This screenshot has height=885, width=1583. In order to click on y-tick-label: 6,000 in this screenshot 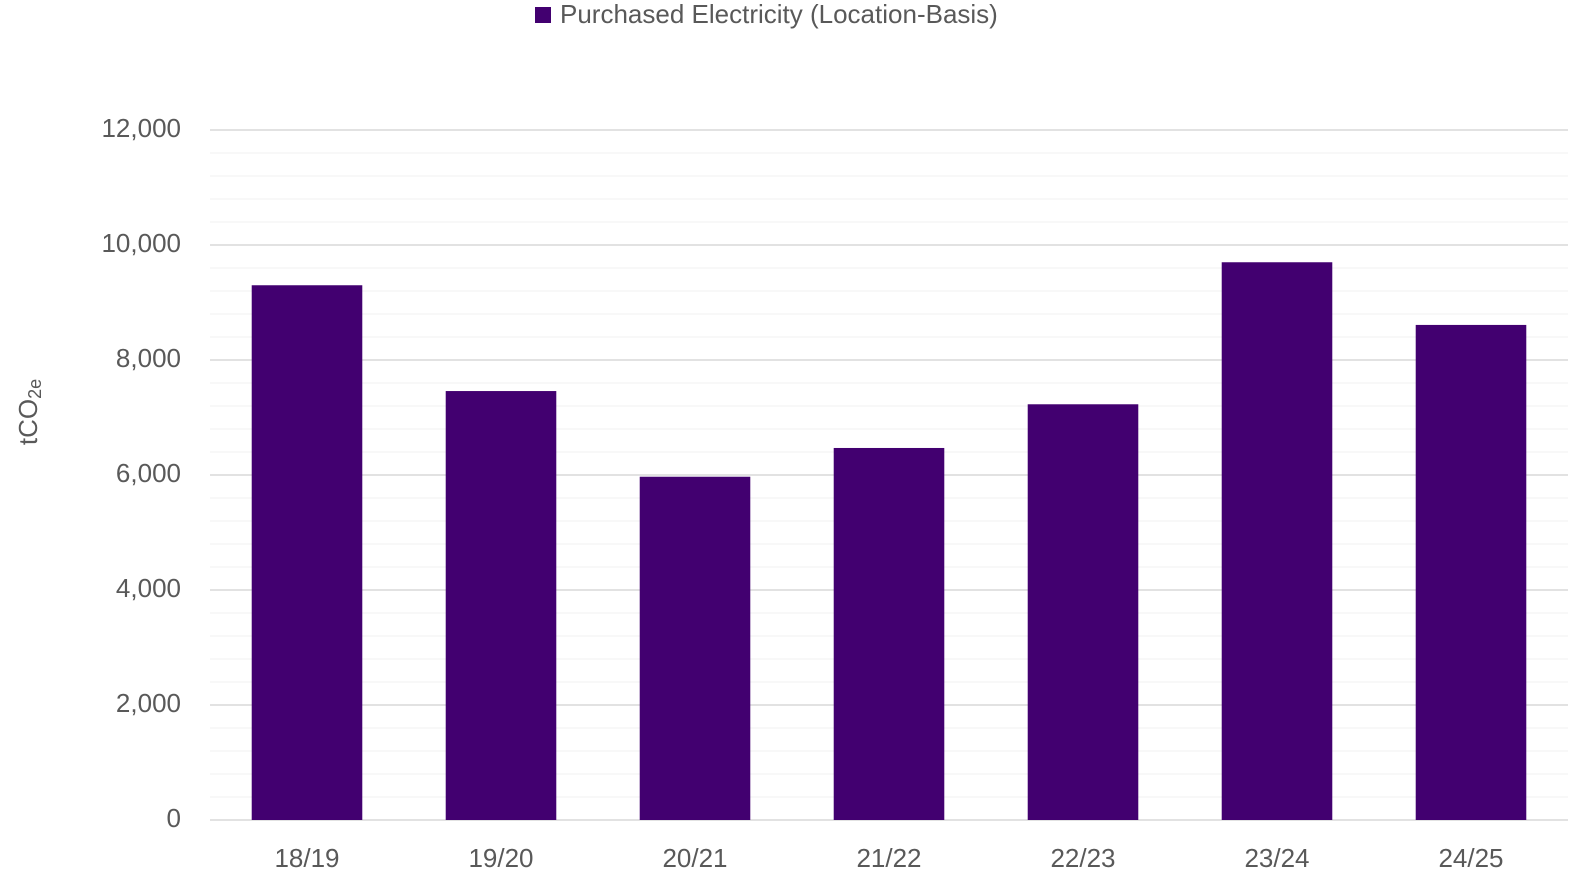, I will do `click(148, 473)`.